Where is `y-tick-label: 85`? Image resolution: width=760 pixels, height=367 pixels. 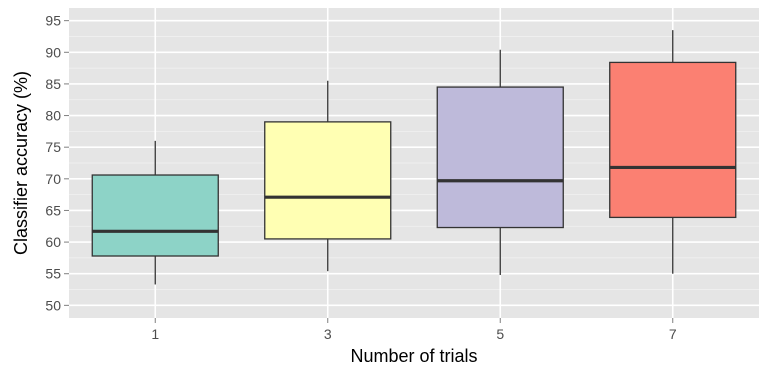 y-tick-label: 85 is located at coordinates (53, 84).